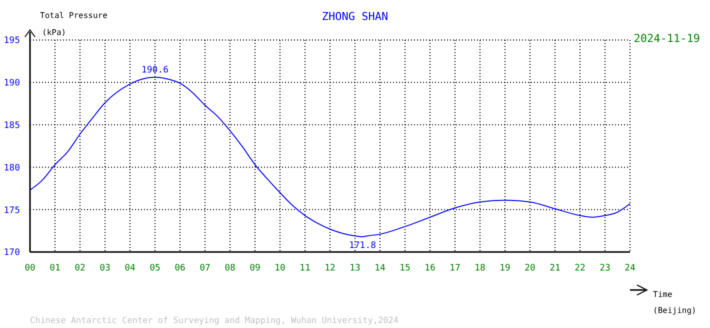 The image size is (710, 328). Describe the element at coordinates (480, 268) in the screenshot. I see `x-tick-label: 18` at that location.